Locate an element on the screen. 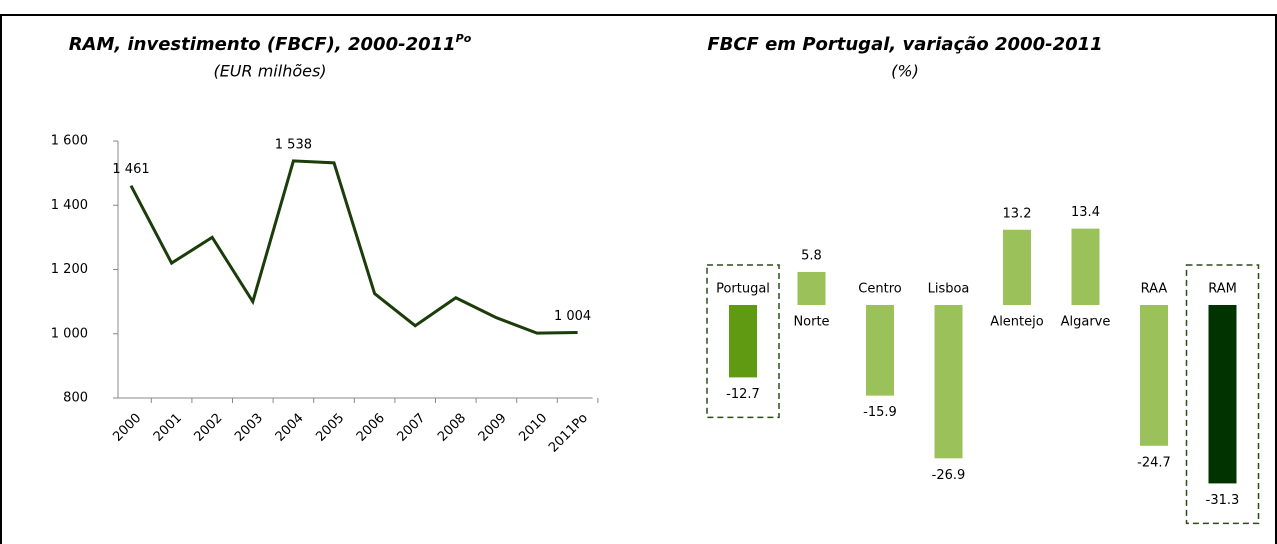  y-tick-label: 800 is located at coordinates (75, 398).